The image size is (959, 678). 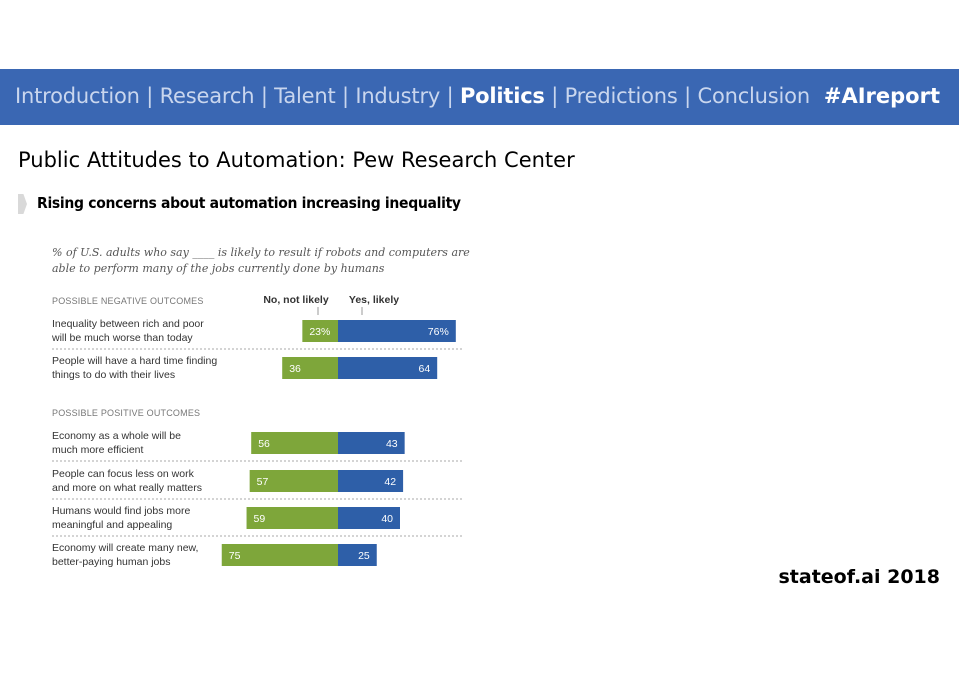 I want to click on nav-item-politics: Politics, so click(x=502, y=96).